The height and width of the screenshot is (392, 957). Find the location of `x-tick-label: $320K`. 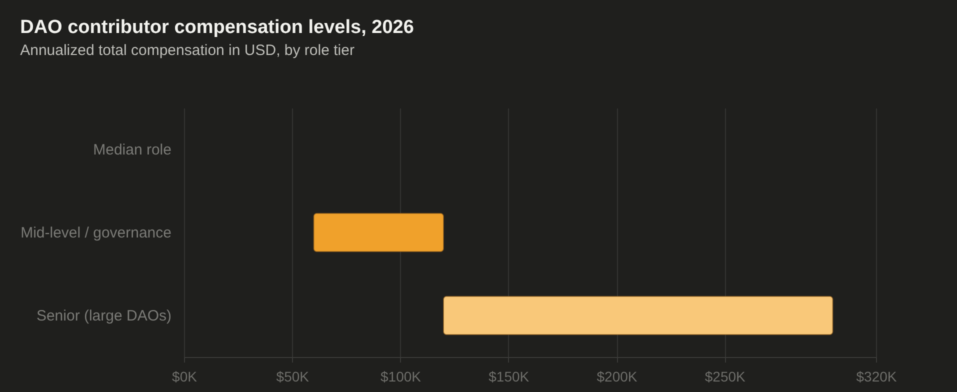

x-tick-label: $320K is located at coordinates (877, 376).